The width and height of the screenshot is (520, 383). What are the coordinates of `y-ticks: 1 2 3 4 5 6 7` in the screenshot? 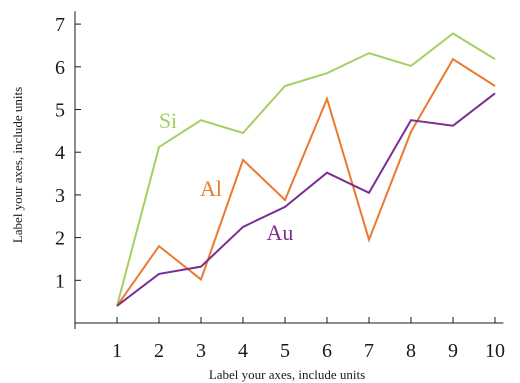 It's located at (68, 153).